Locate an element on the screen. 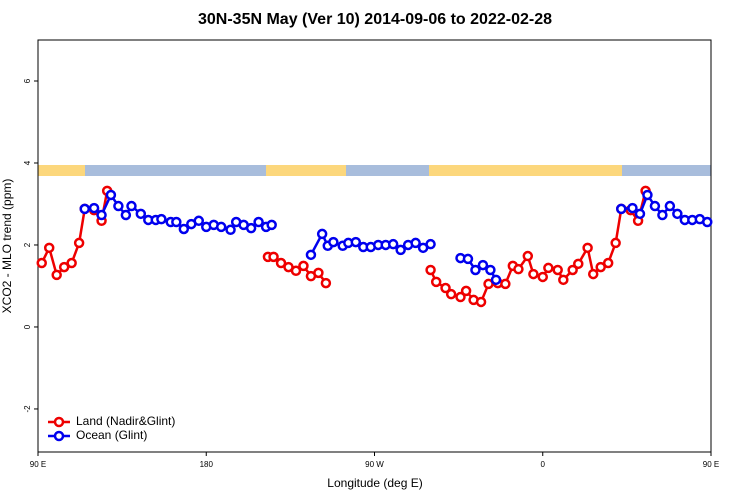 The image size is (750, 500). y-tick-label: 6 is located at coordinates (27, 80).